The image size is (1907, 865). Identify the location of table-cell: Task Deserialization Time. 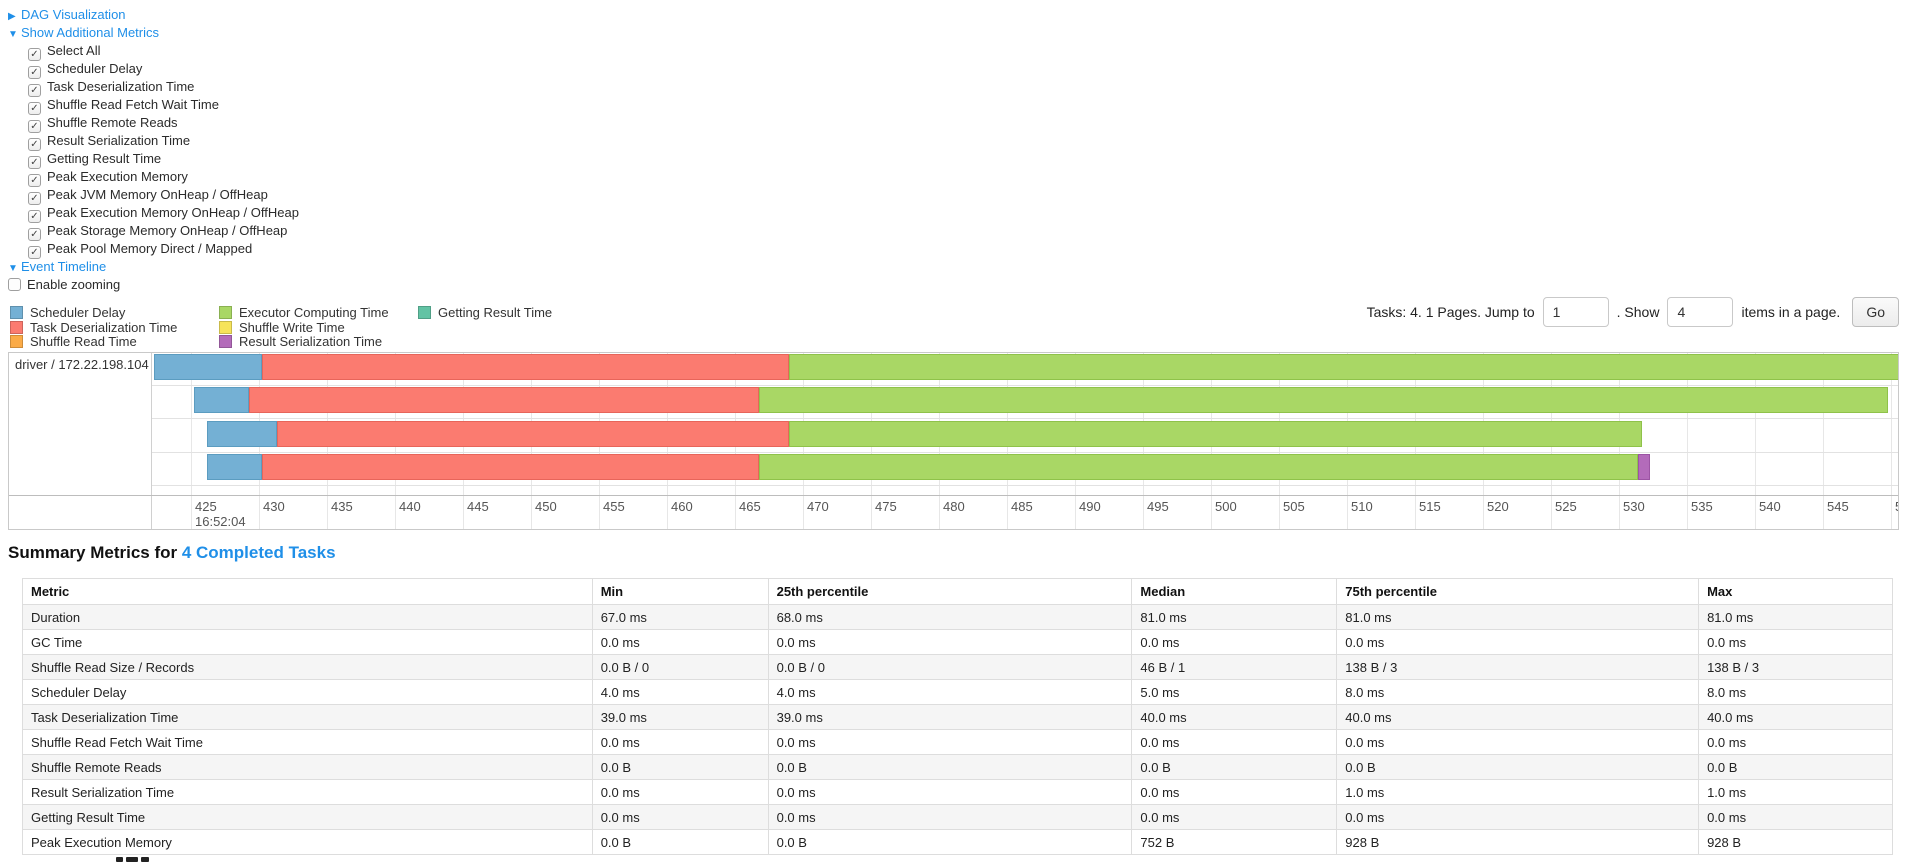
(307, 717).